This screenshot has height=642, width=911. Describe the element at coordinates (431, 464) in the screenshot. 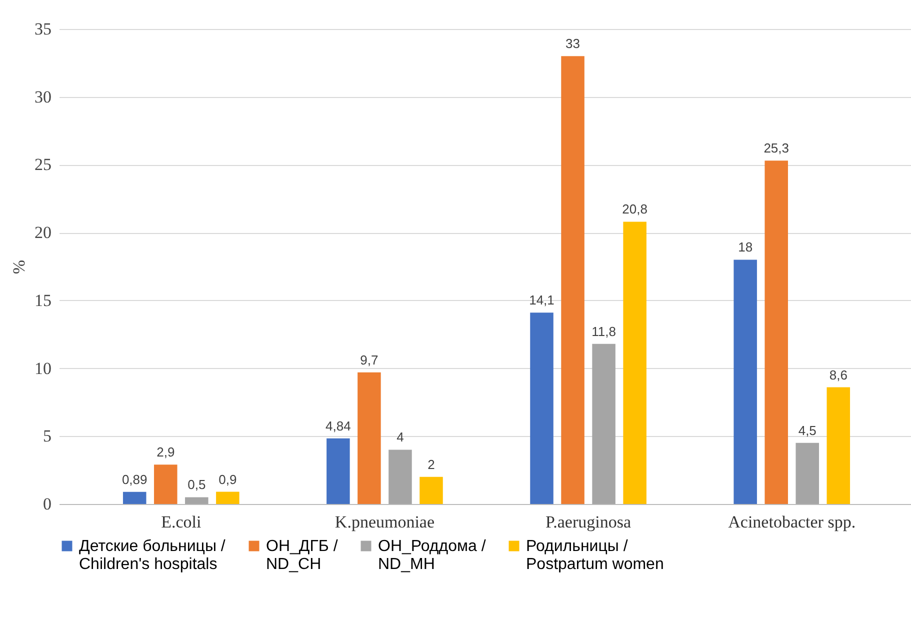

I see `data-label: 2` at that location.